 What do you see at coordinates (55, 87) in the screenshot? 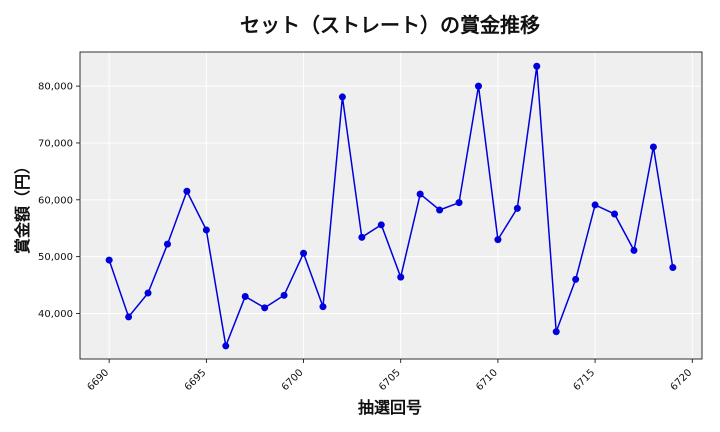
I see `y-tick-label: 80,000` at bounding box center [55, 87].